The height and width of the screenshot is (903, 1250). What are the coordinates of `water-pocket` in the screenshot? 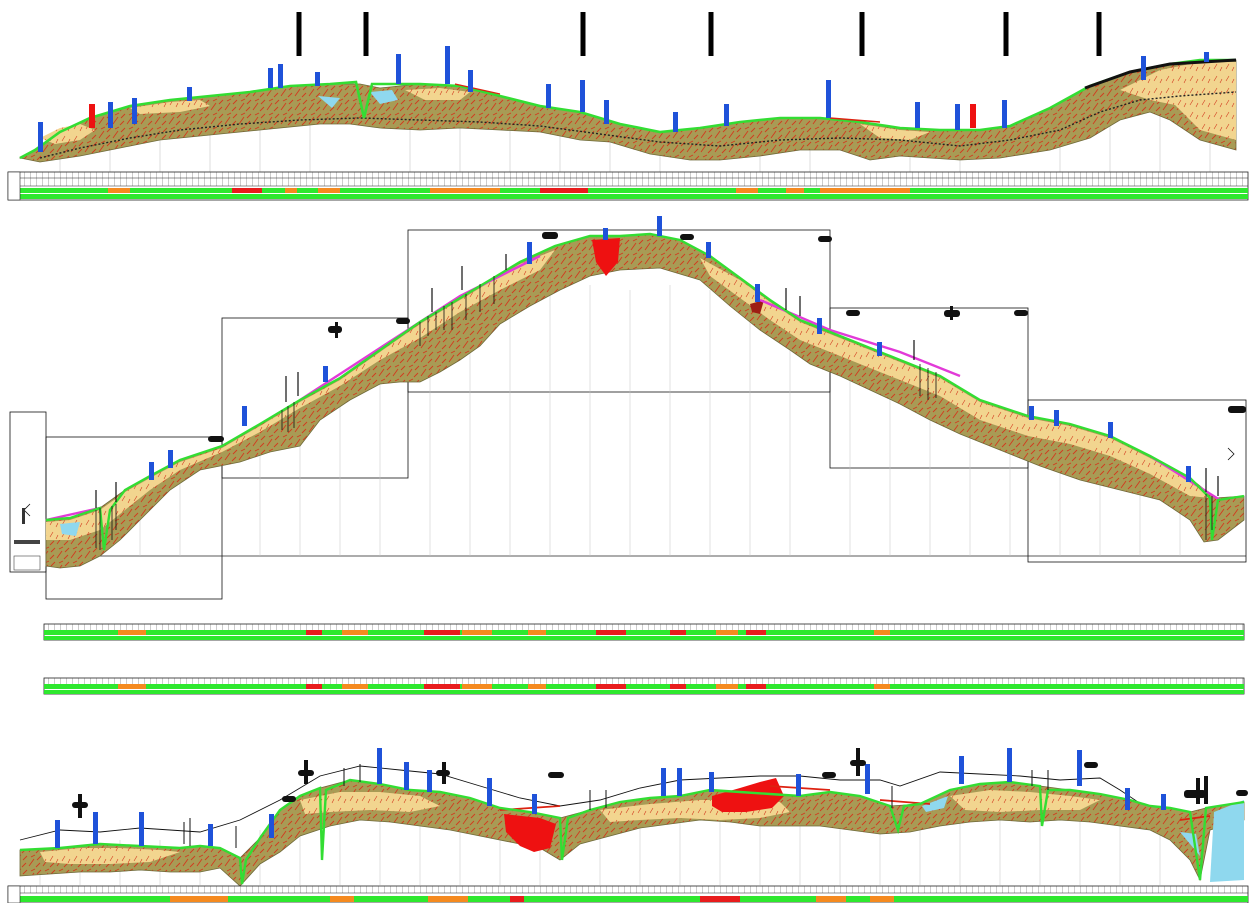 It's located at (384, 97).